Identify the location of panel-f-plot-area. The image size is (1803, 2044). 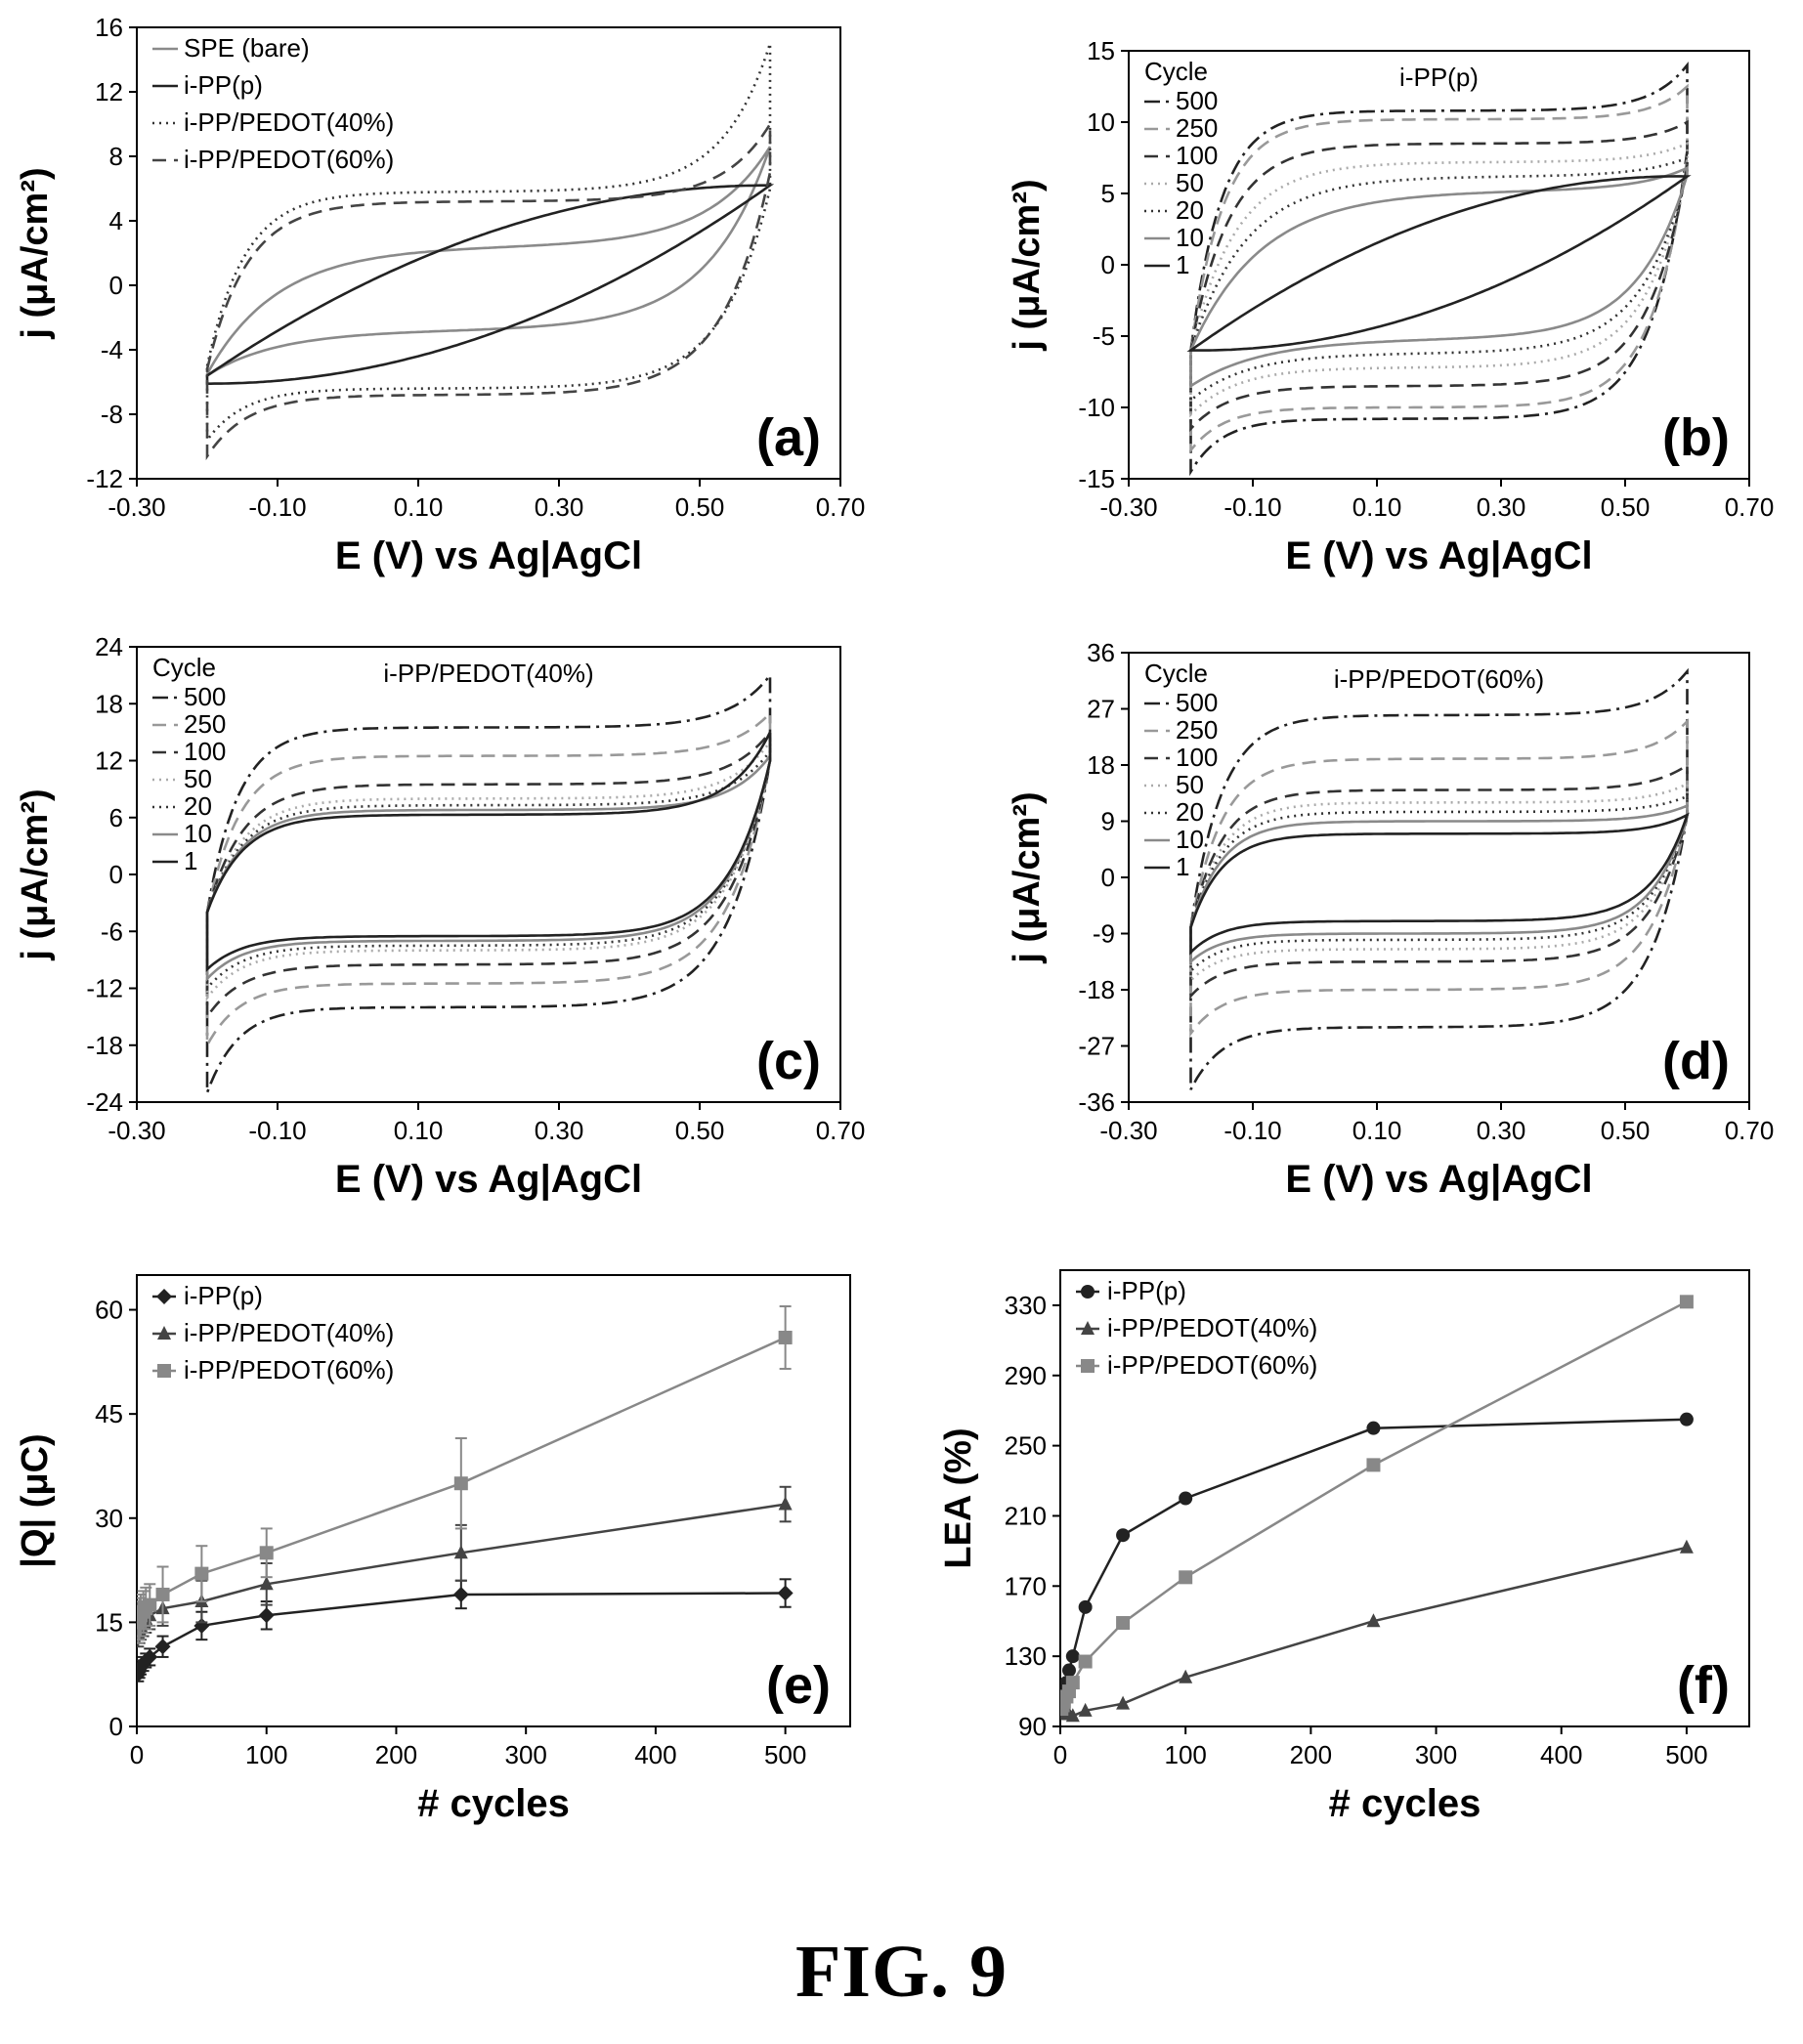
(1377, 1509).